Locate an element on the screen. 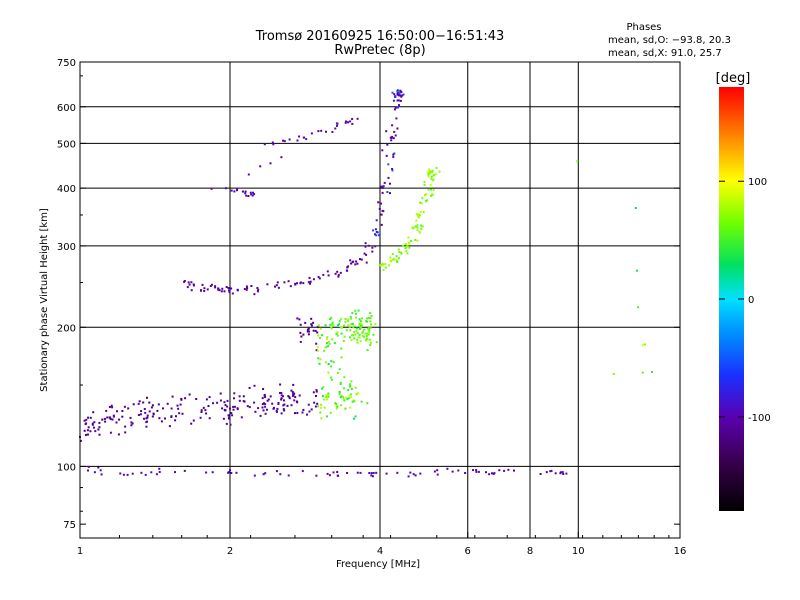 Image resolution: width=800 pixels, height=600 pixels. colorbar-tick-label: -100 is located at coordinates (759, 418).